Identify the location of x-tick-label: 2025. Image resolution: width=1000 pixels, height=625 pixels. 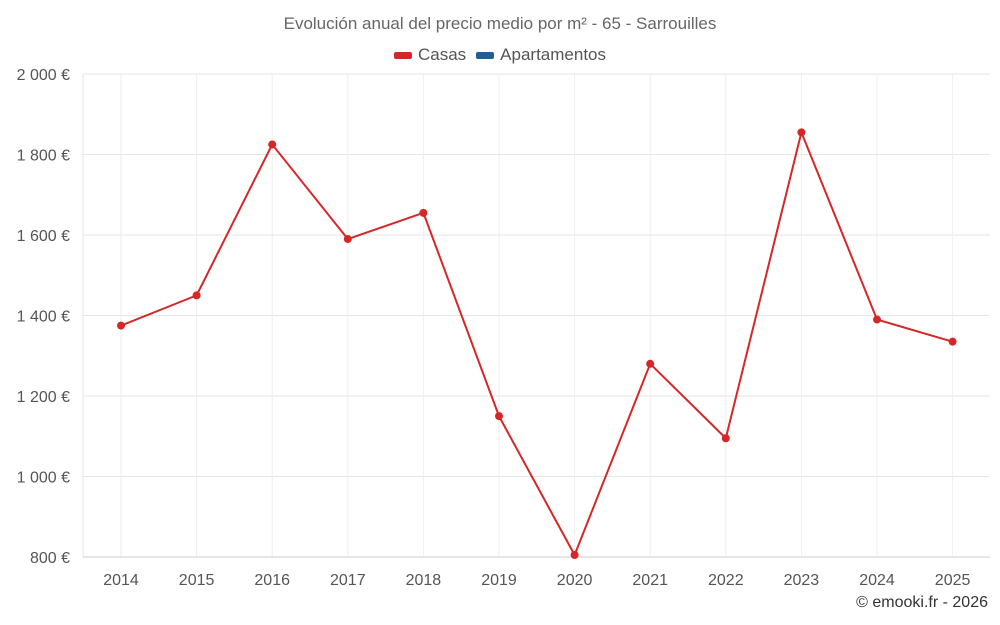
(953, 580).